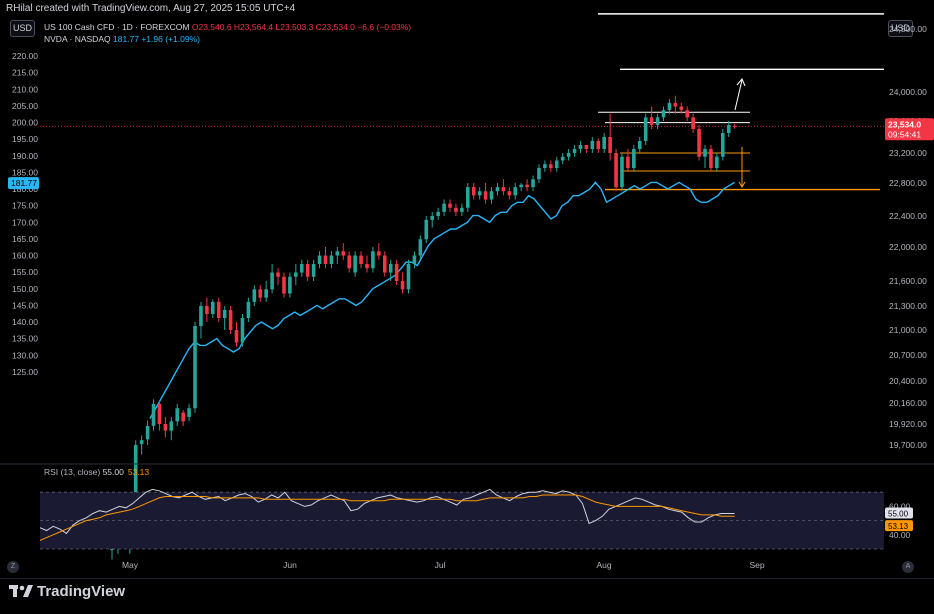  What do you see at coordinates (440, 565) in the screenshot?
I see `time-axis-label: Jul` at bounding box center [440, 565].